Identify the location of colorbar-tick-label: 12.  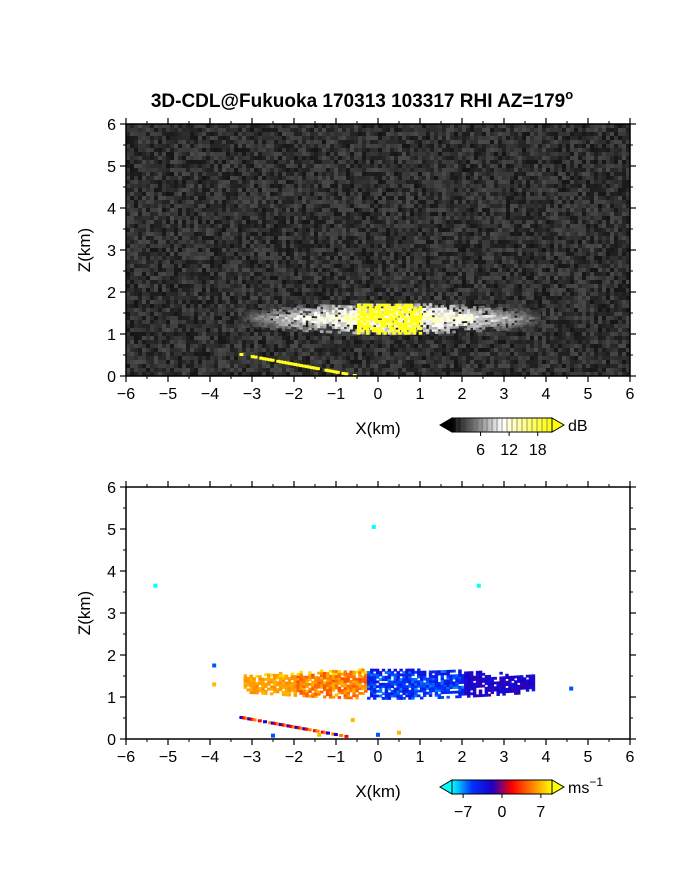
(509, 450).